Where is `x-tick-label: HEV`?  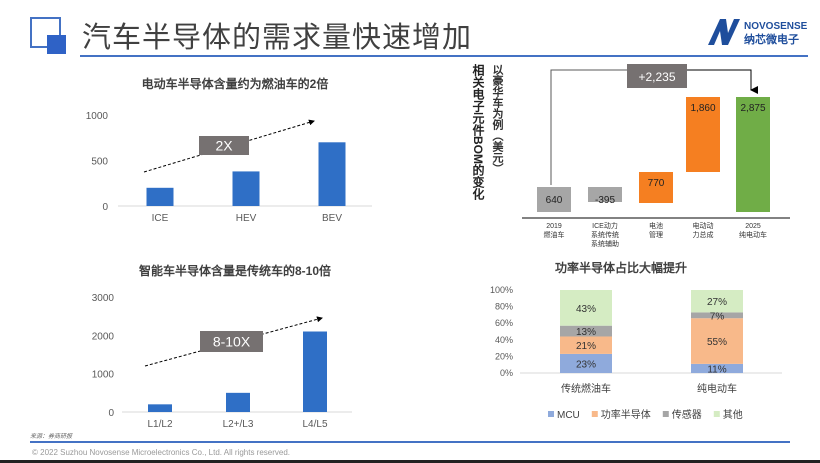
x-tick-label: HEV is located at coordinates (246, 218).